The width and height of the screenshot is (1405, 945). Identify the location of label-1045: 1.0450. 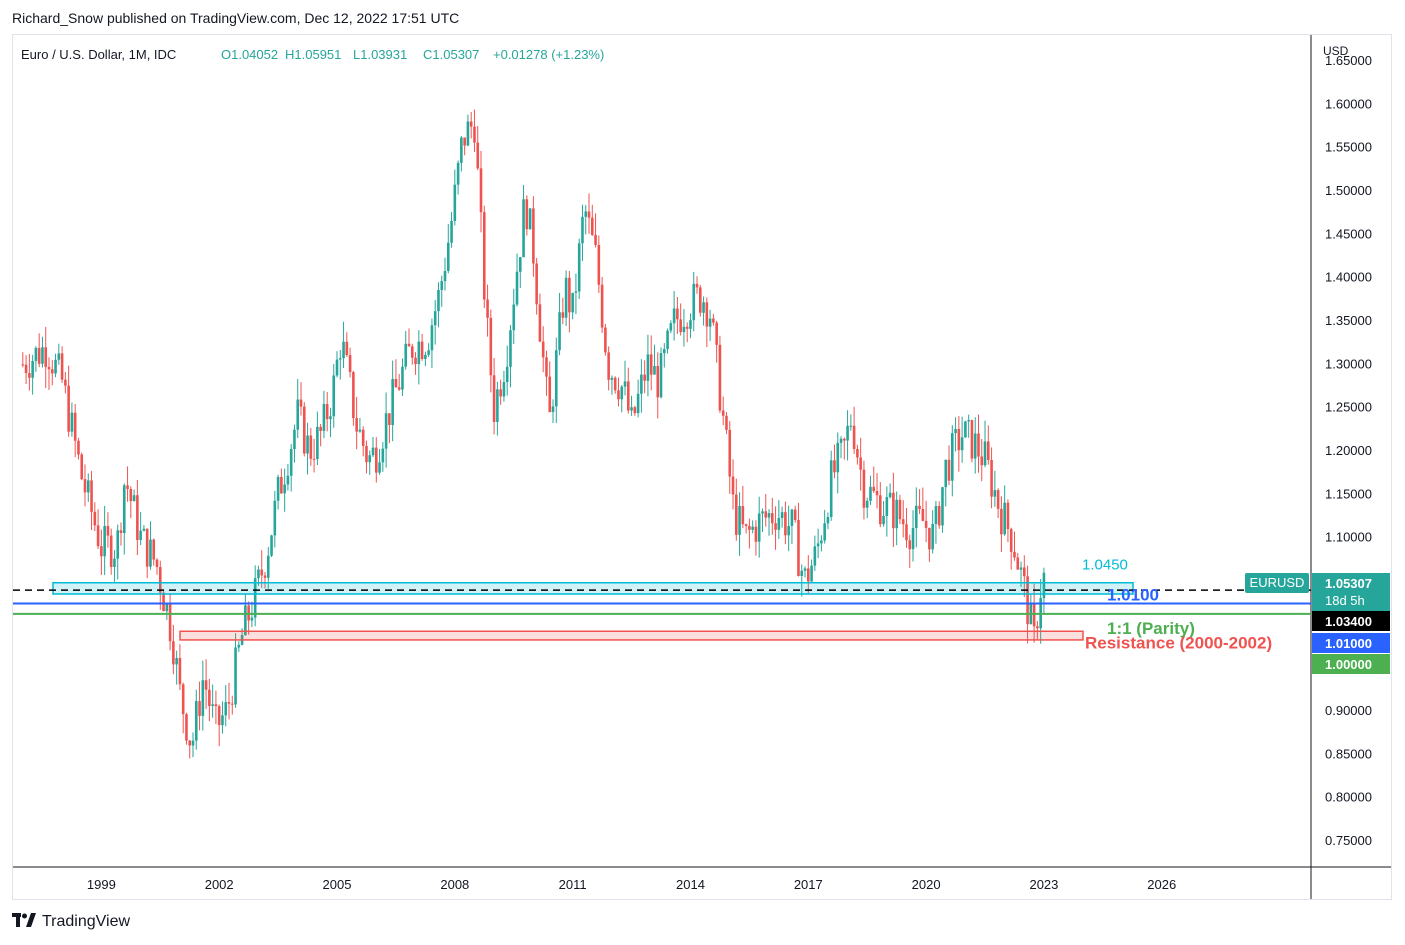
(1105, 564).